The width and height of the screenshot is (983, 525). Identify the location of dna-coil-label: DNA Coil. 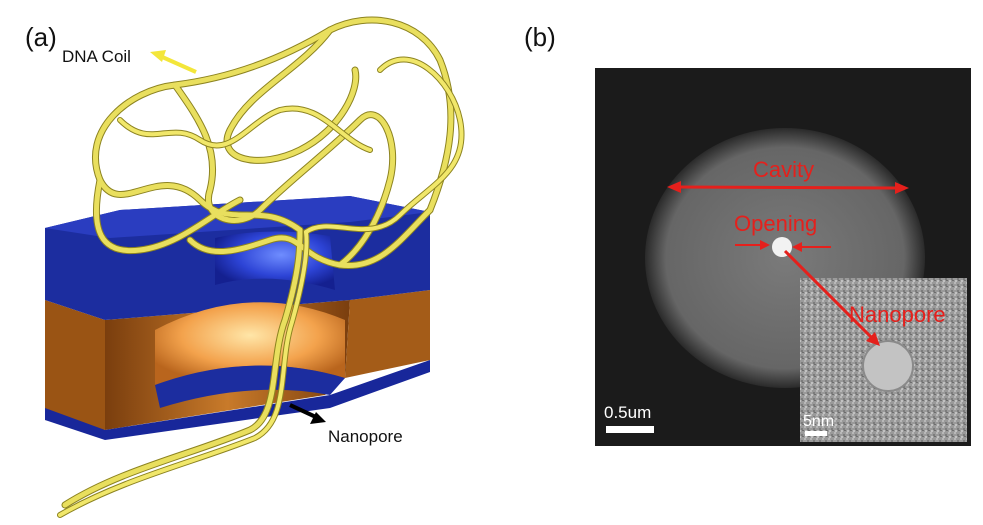
(96, 56).